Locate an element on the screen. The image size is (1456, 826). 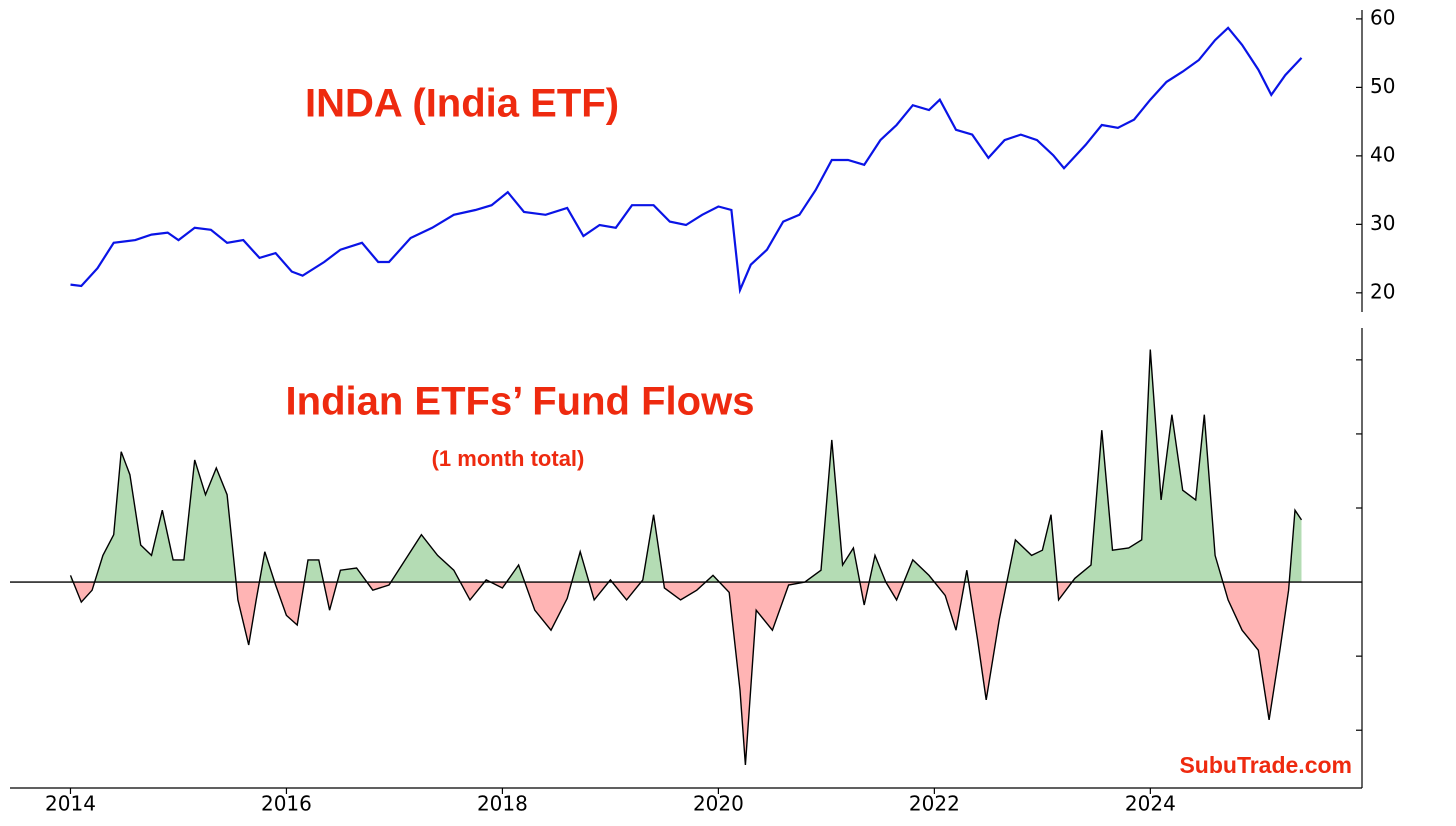
chart-subtitle: (1 month total) is located at coordinates (508, 458).